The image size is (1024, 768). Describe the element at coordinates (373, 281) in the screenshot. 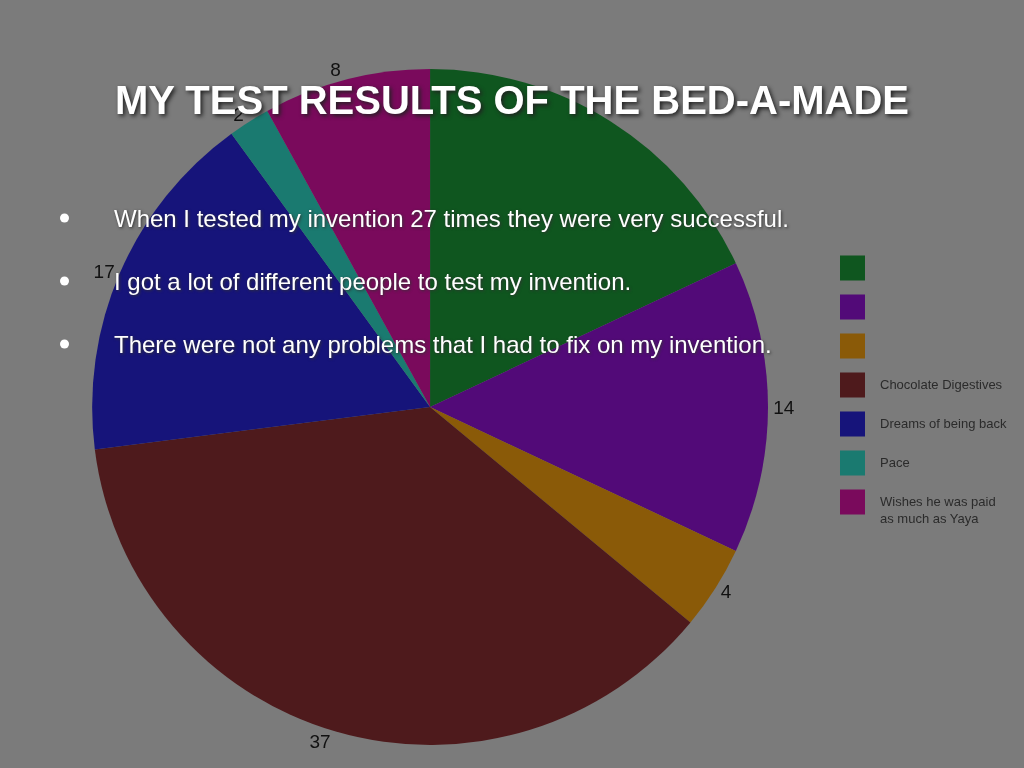

I see `text: I got a lot of different people to test my invention.` at that location.